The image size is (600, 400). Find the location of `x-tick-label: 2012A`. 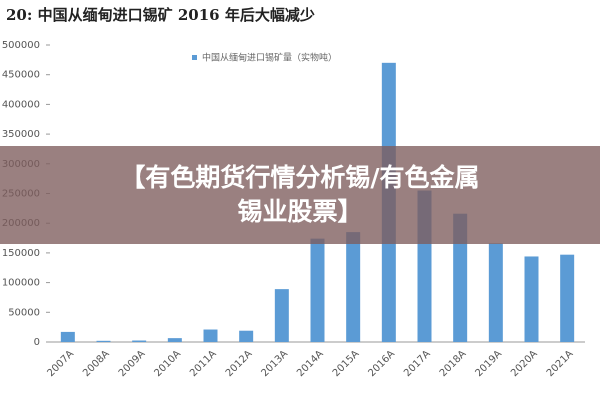

x-tick-label: 2012A is located at coordinates (239, 363).